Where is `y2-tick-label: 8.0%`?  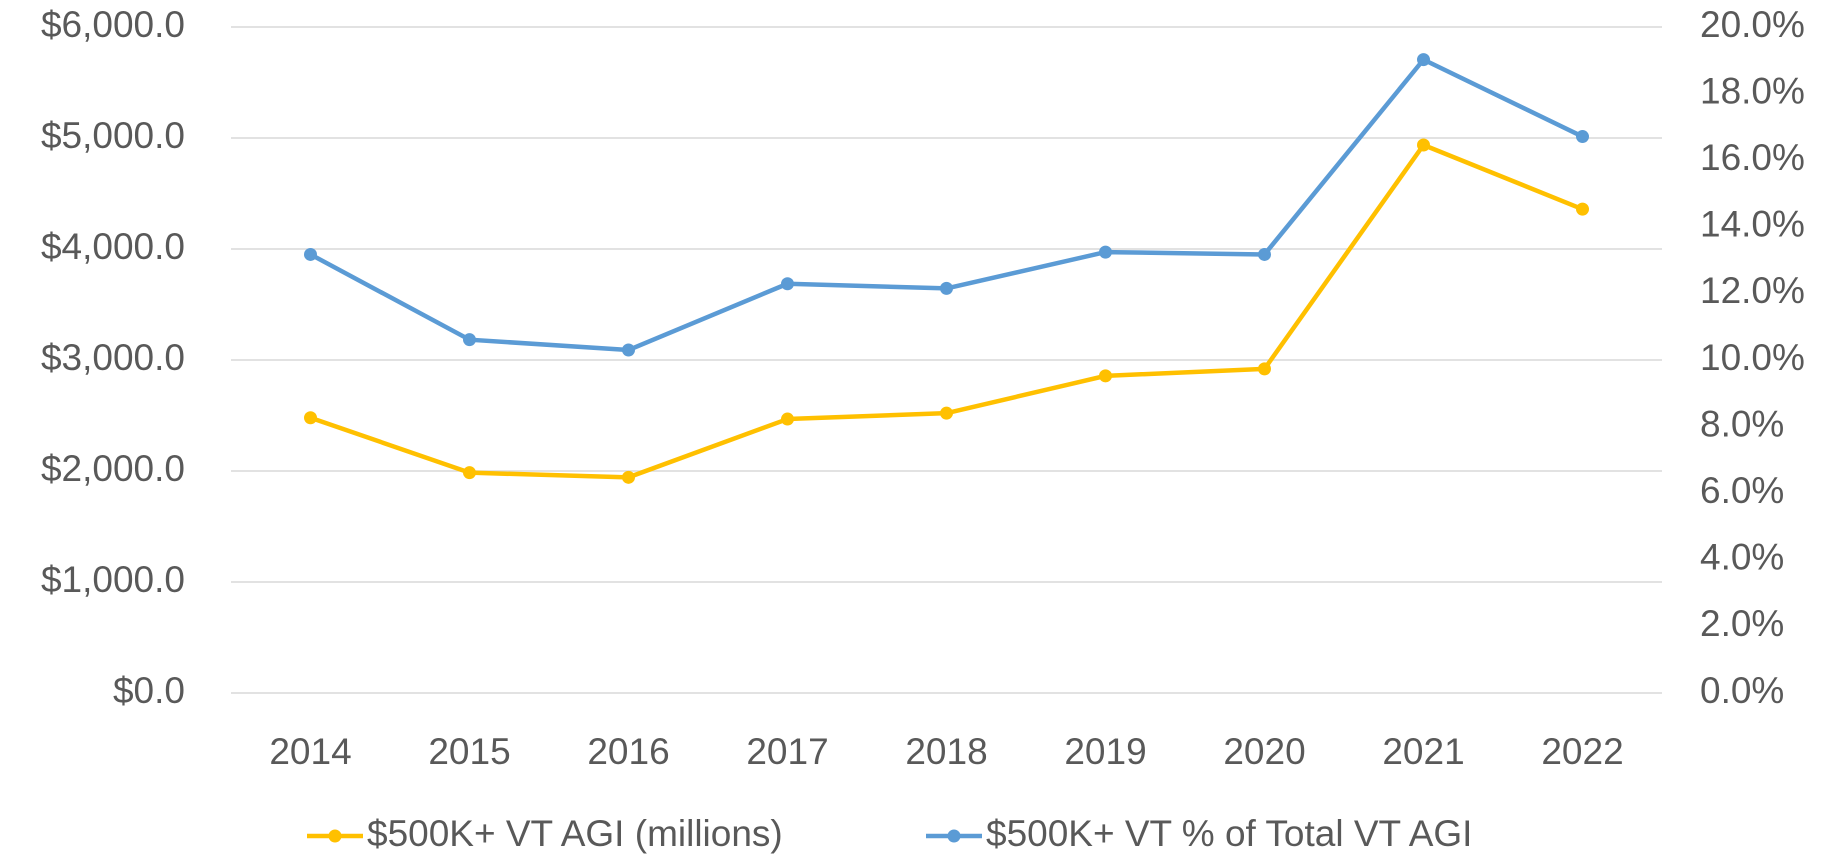 y2-tick-label: 8.0% is located at coordinates (1742, 423).